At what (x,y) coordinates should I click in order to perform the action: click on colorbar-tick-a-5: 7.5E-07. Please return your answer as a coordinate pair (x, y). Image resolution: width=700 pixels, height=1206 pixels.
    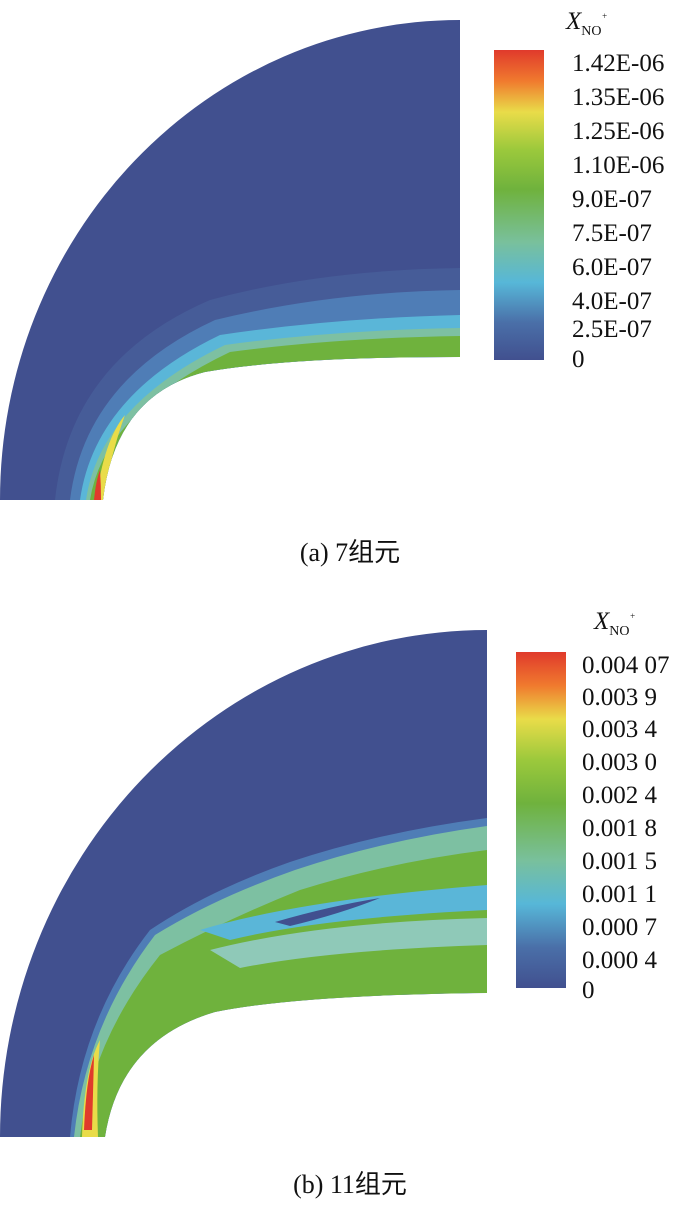
    Looking at the image, I should click on (612, 233).